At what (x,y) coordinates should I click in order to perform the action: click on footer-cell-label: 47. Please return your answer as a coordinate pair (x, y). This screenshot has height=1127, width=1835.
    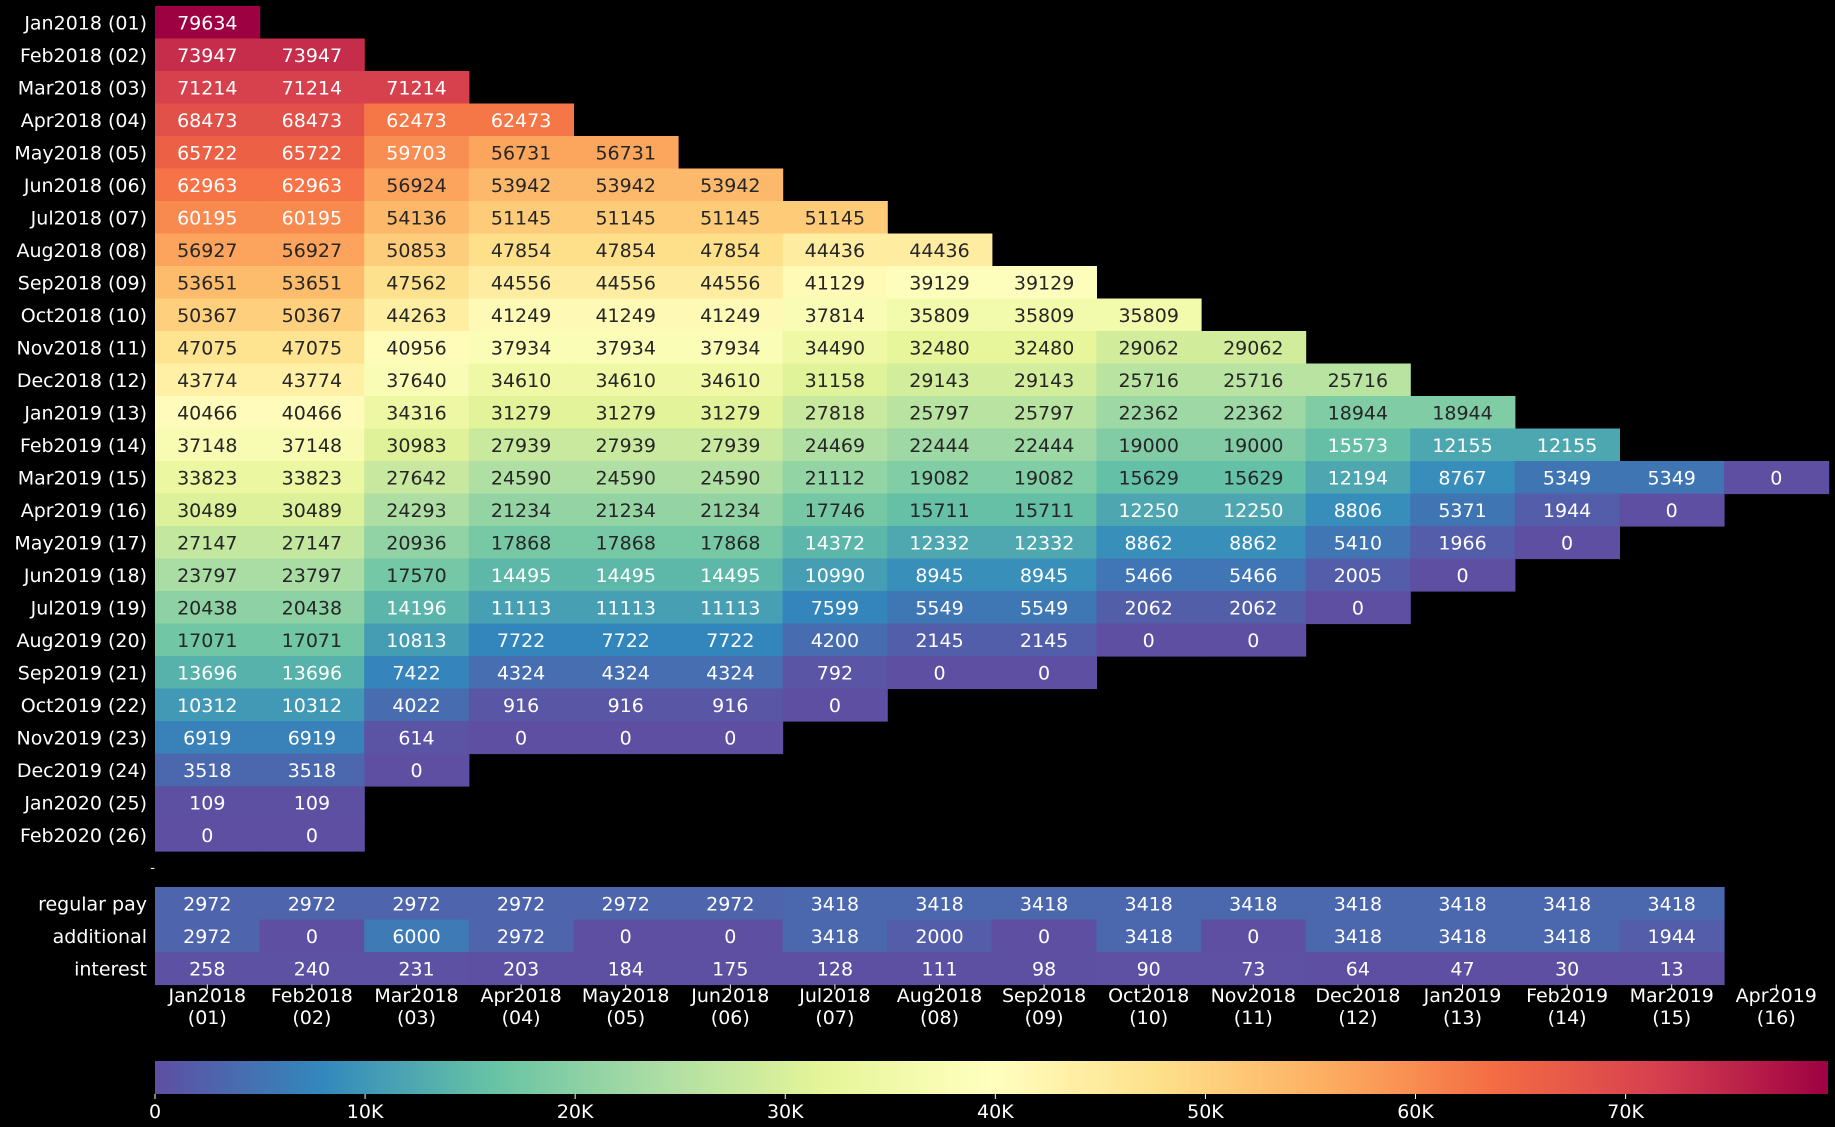
    Looking at the image, I should click on (1462, 969).